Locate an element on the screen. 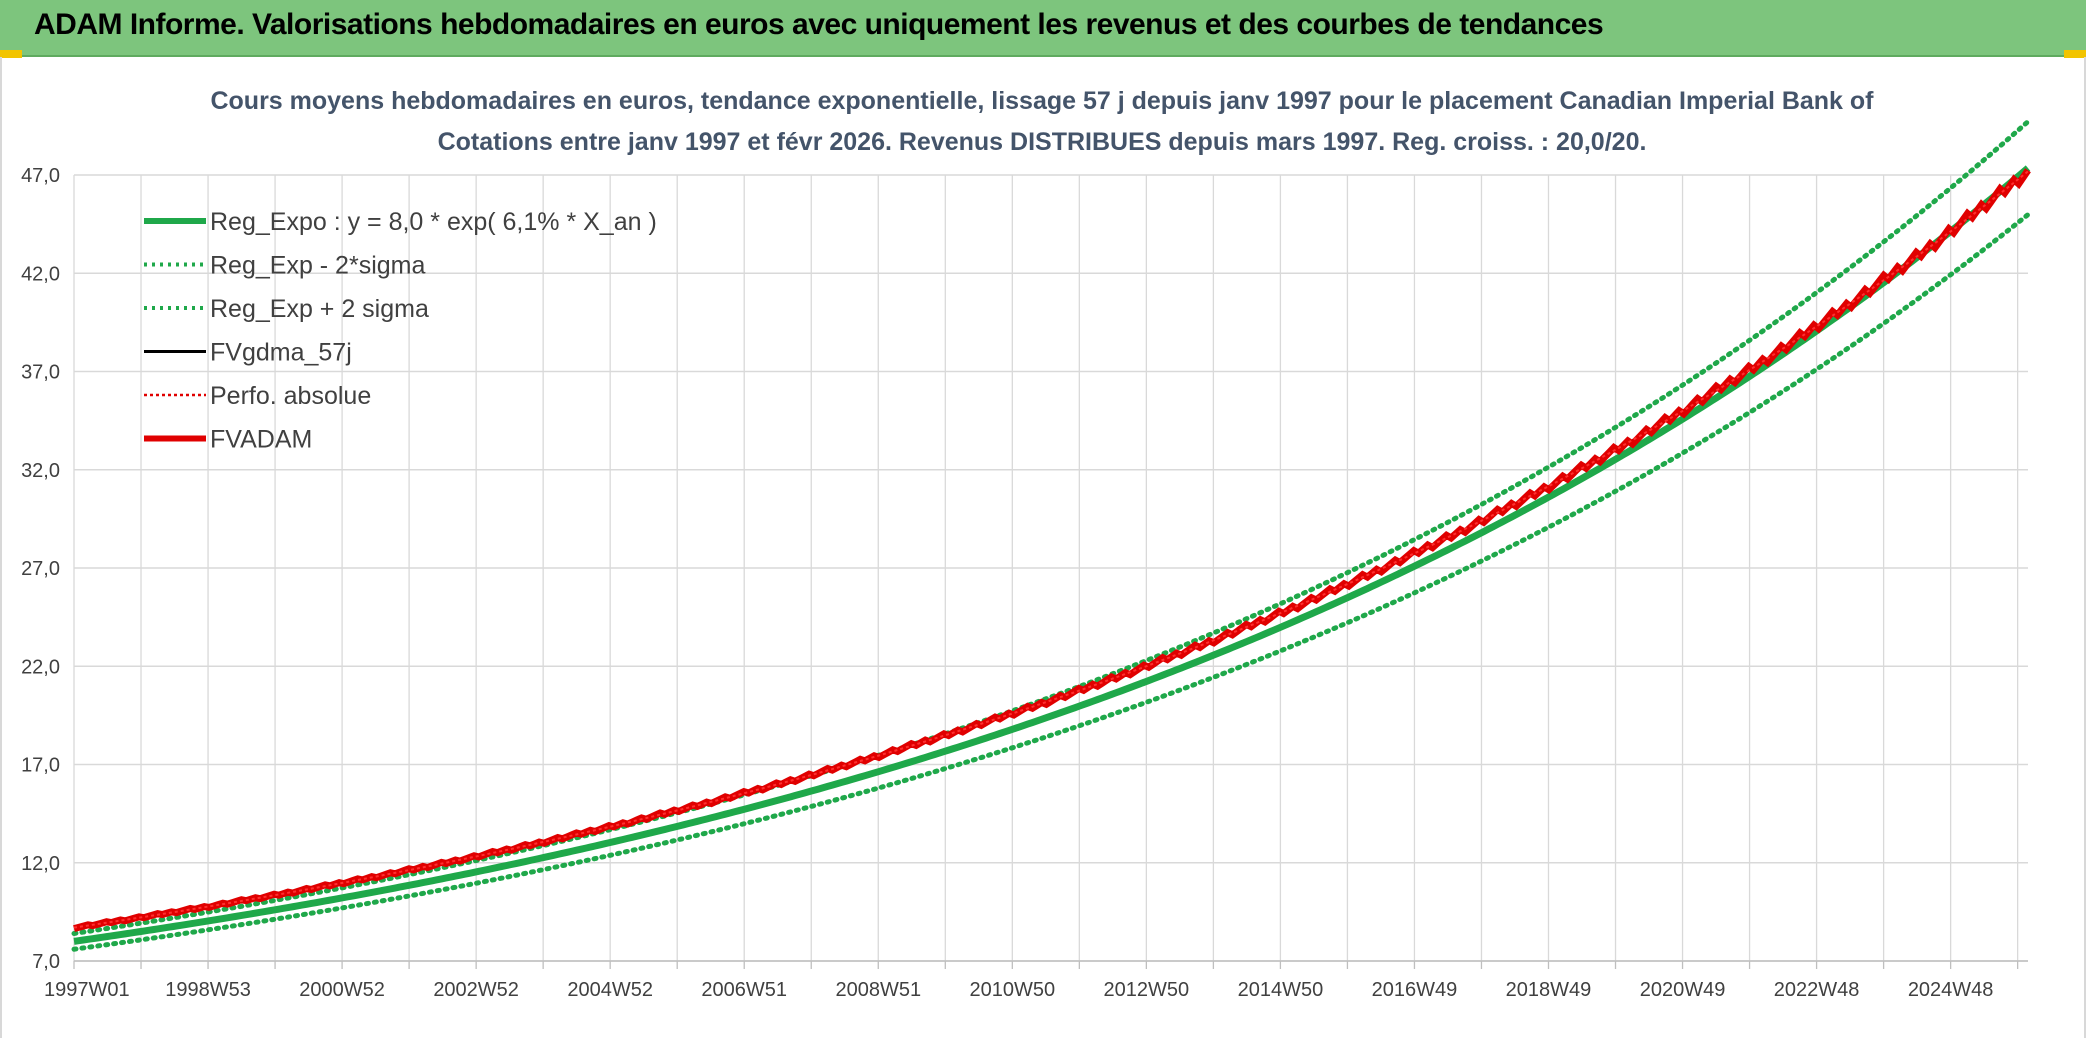 The image size is (2086, 1043). y-tick-label: 27,0 is located at coordinates (40, 569).